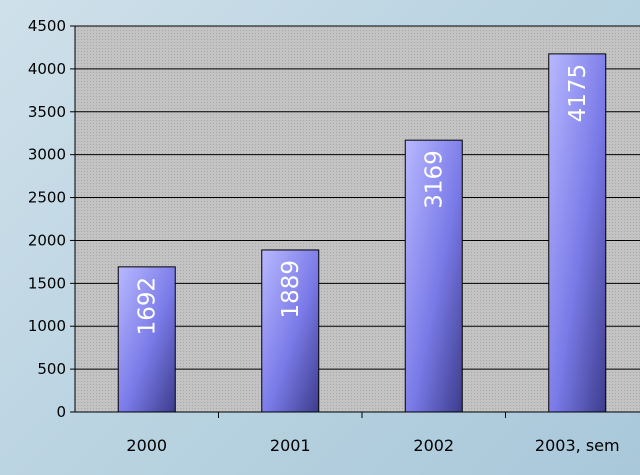  What do you see at coordinates (47, 198) in the screenshot?
I see `y-tick-label: 2500` at bounding box center [47, 198].